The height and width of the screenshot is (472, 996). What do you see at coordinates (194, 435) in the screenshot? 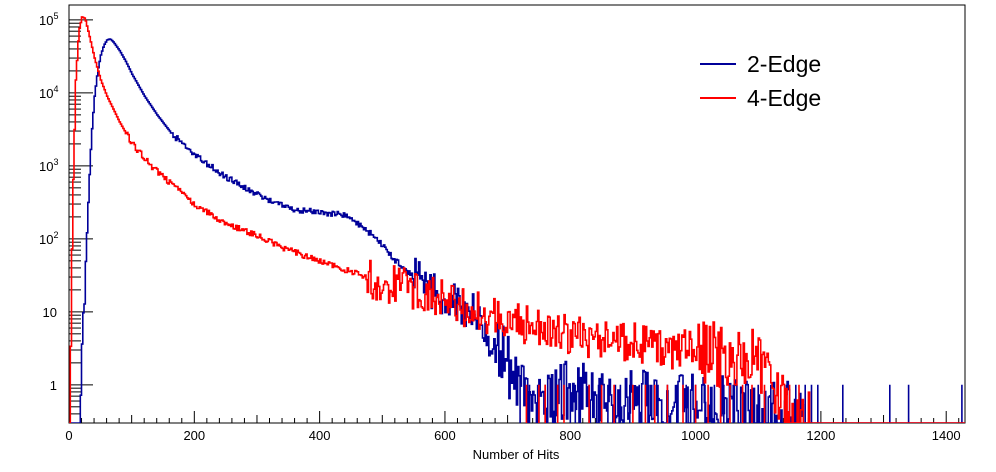
I see `x-tick-label: 200` at bounding box center [194, 435].